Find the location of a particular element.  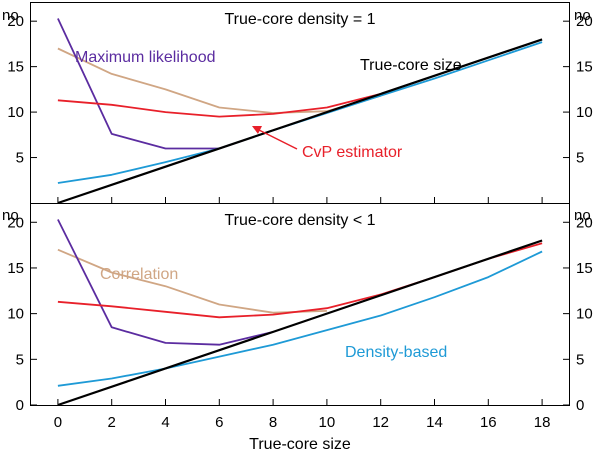

cvp-arrow-line is located at coordinates (278, 139).